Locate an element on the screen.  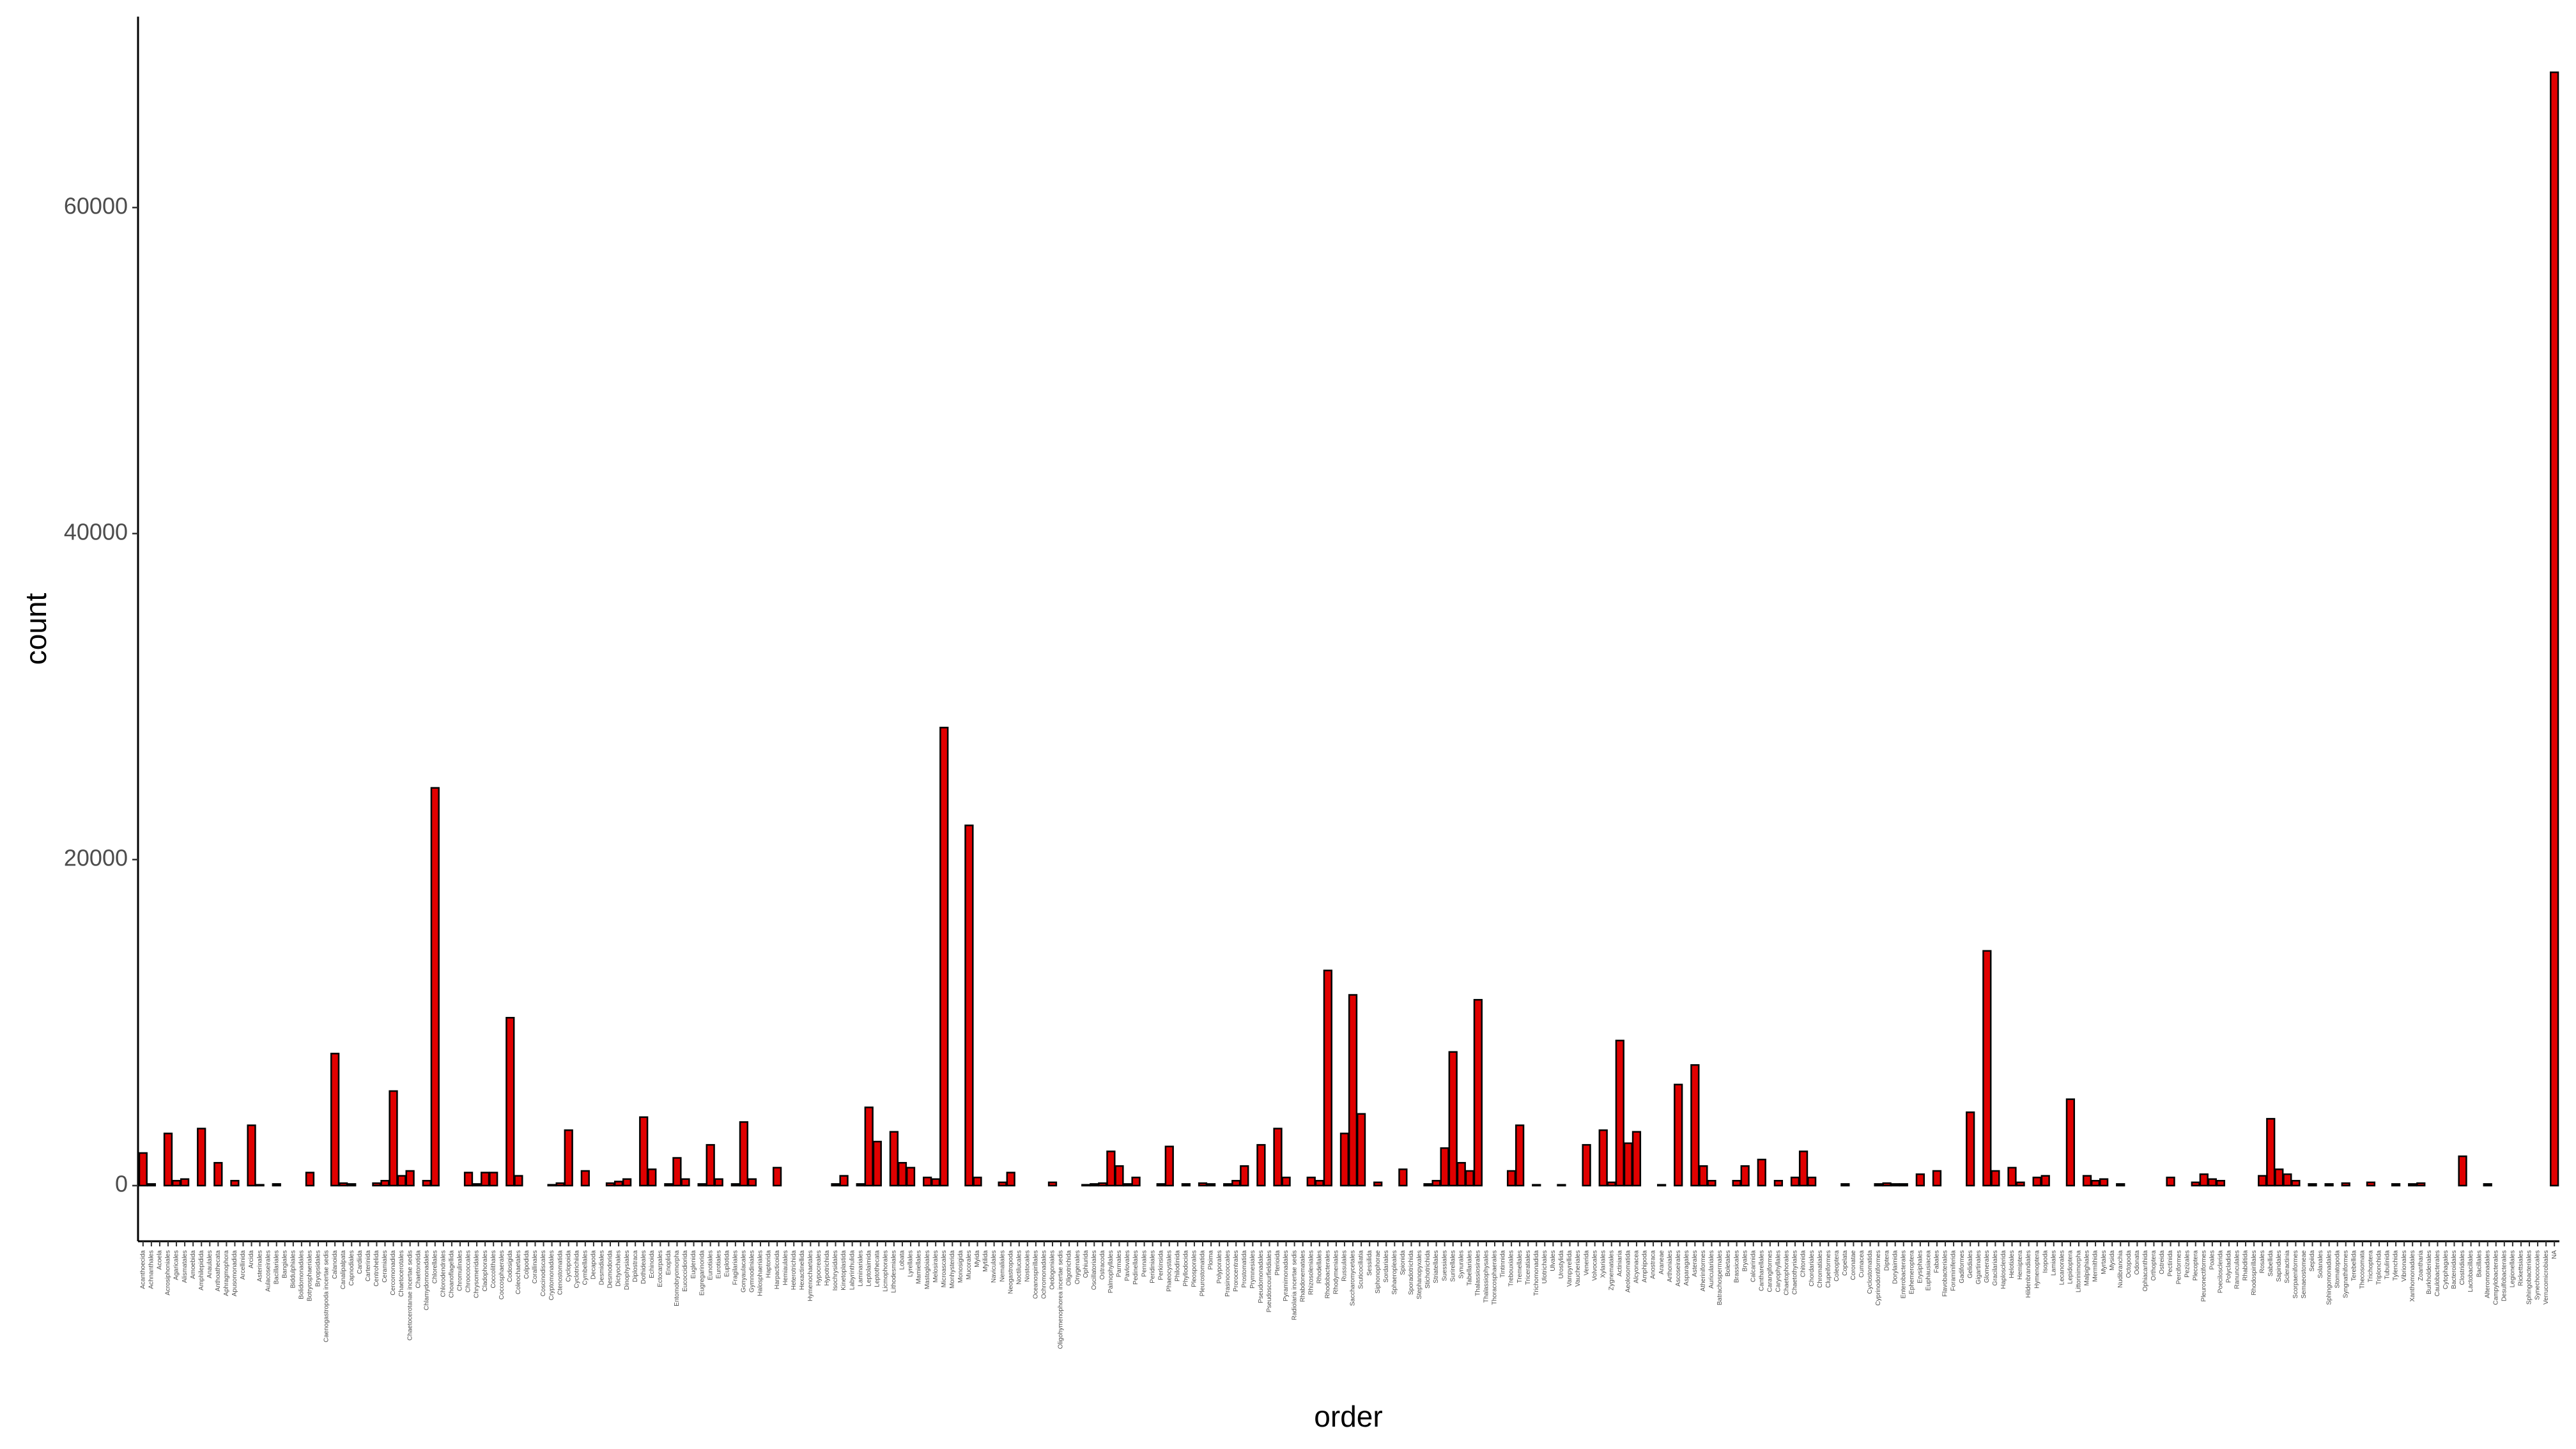
x-tick-label: Kinetoplastida is located at coordinates (843, 1270).